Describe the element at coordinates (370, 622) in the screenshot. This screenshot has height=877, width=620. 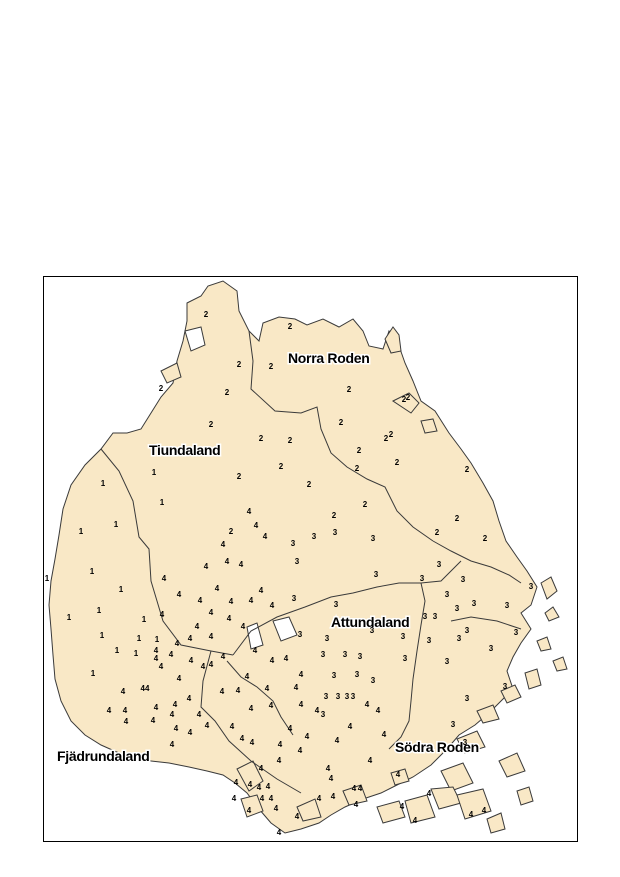
I see `region-label-attundaland: Attundaland` at that location.